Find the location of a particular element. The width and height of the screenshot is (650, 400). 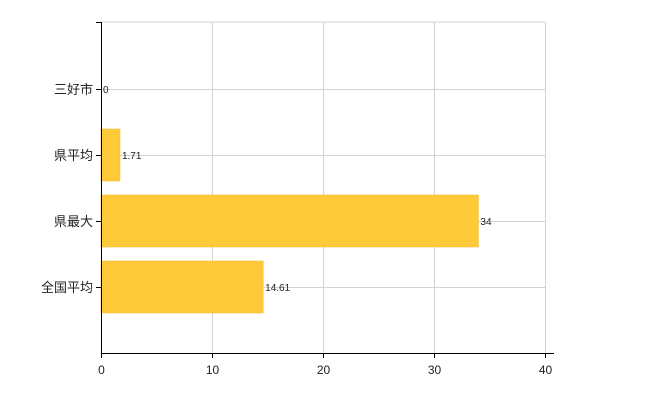

data-label: 34 is located at coordinates (486, 222).